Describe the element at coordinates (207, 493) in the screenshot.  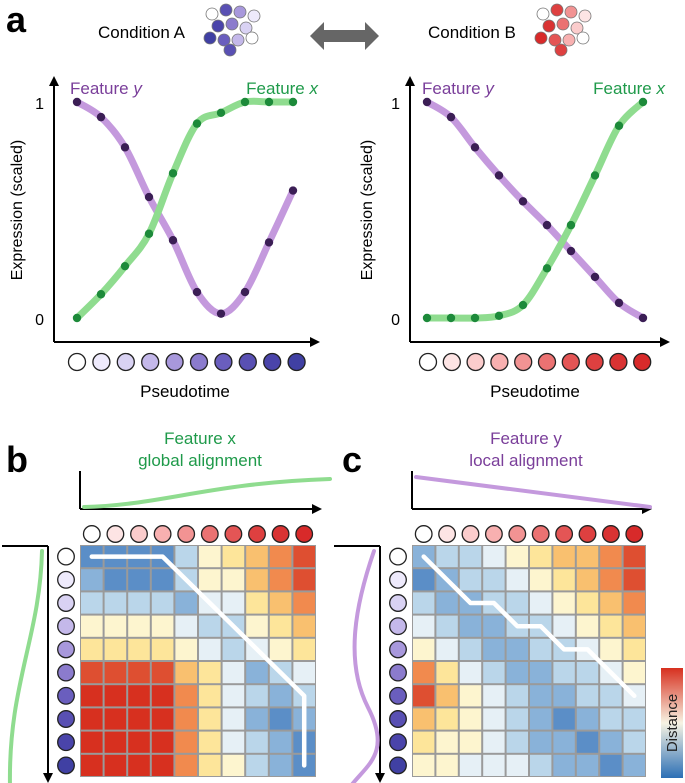
I see `top-feature-profile` at that location.